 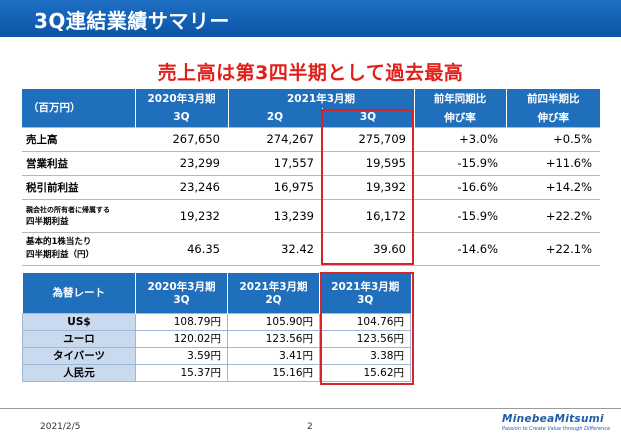 What do you see at coordinates (310, 408) in the screenshot?
I see `footer-divider` at bounding box center [310, 408].